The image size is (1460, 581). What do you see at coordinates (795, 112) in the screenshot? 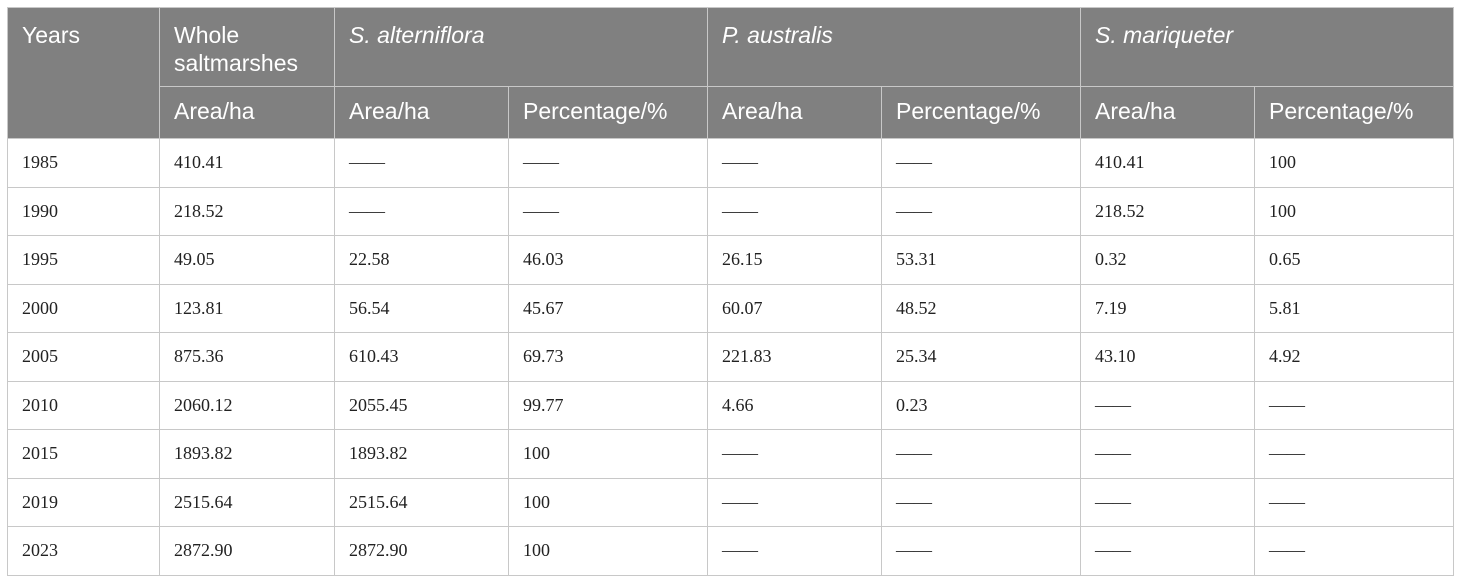
I see `header-australis-area: Area/ha` at bounding box center [795, 112].